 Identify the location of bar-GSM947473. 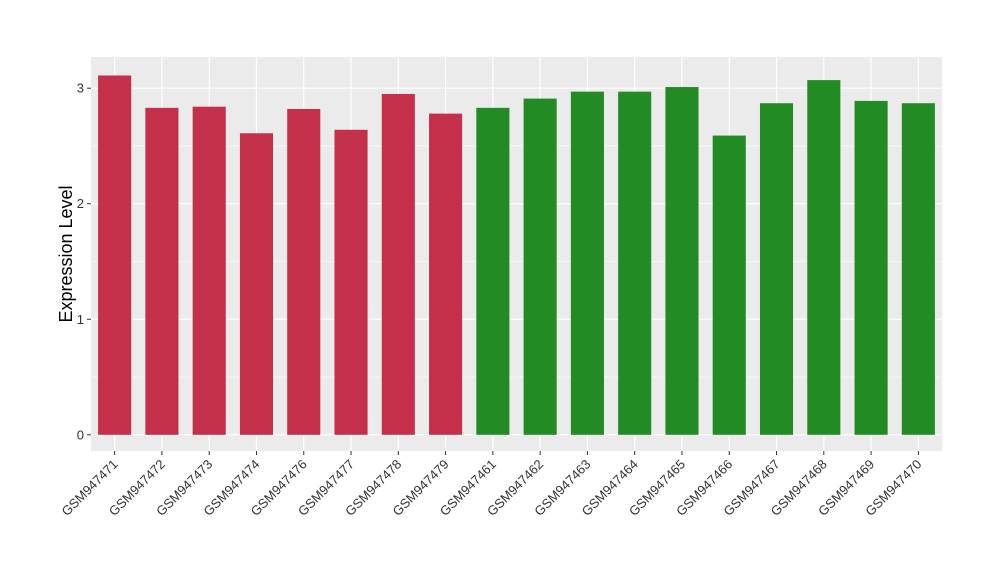
(209, 270).